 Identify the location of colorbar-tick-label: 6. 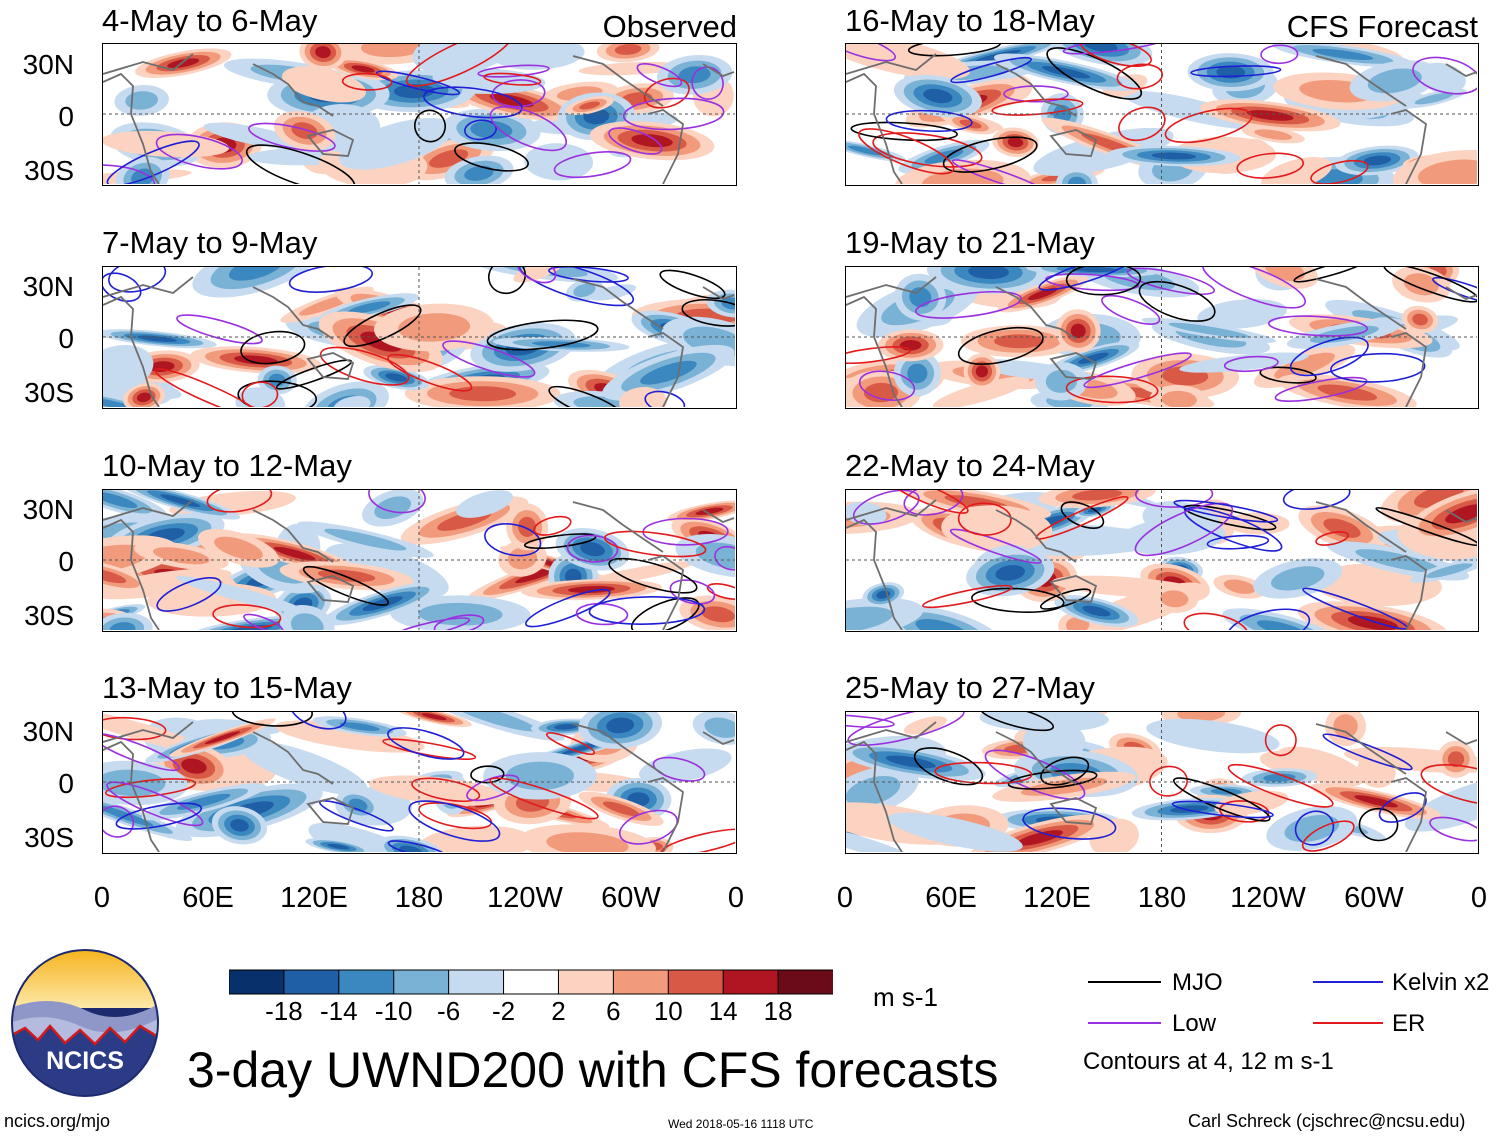
(613, 1011).